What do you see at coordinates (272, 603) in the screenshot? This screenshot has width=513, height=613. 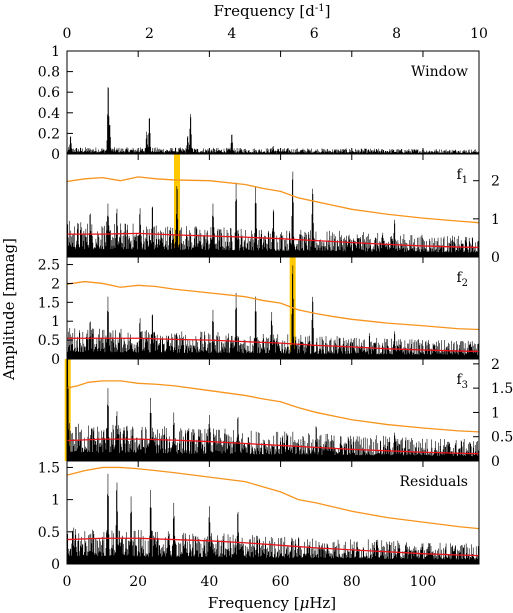 I see `bottom-axis-label: Frequency [μHz]` at bounding box center [272, 603].